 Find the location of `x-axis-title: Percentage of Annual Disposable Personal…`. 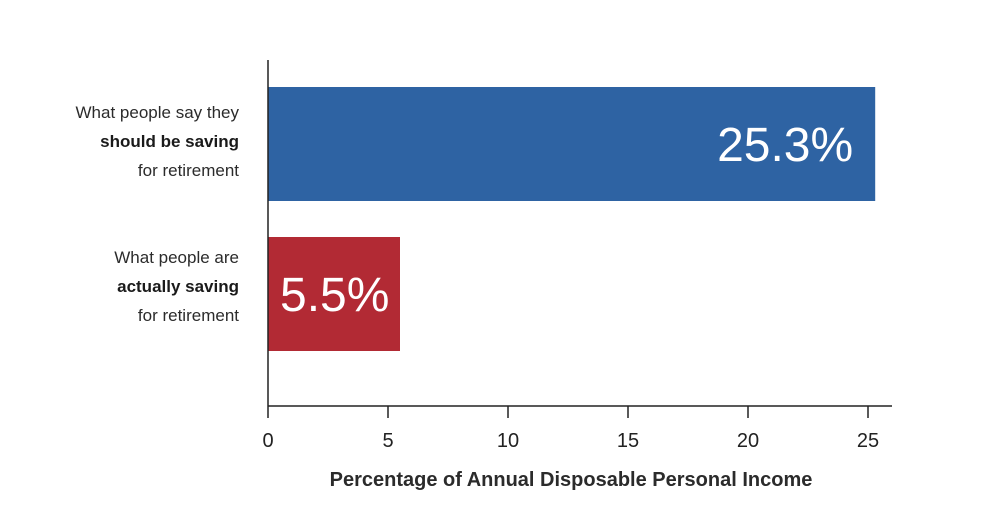

x-axis-title: Percentage of Annual Disposable Personal… is located at coordinates (571, 480).